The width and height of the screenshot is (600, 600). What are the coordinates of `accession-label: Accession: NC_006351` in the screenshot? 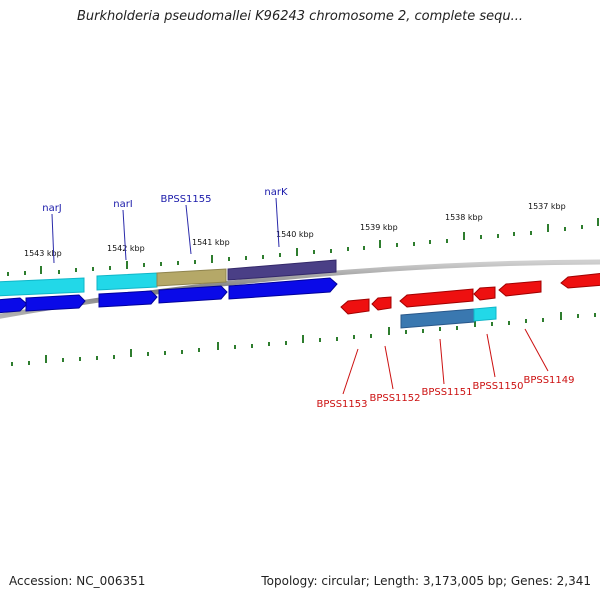 It's located at (77, 581).